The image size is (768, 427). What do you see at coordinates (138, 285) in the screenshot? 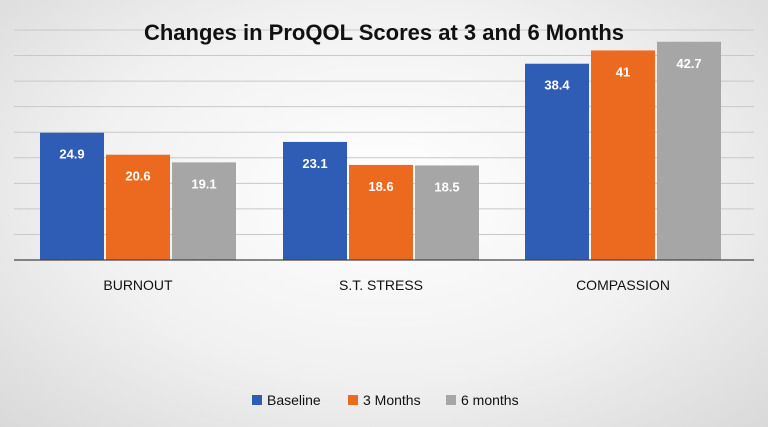
I see `category-label: BURNOUT` at bounding box center [138, 285].